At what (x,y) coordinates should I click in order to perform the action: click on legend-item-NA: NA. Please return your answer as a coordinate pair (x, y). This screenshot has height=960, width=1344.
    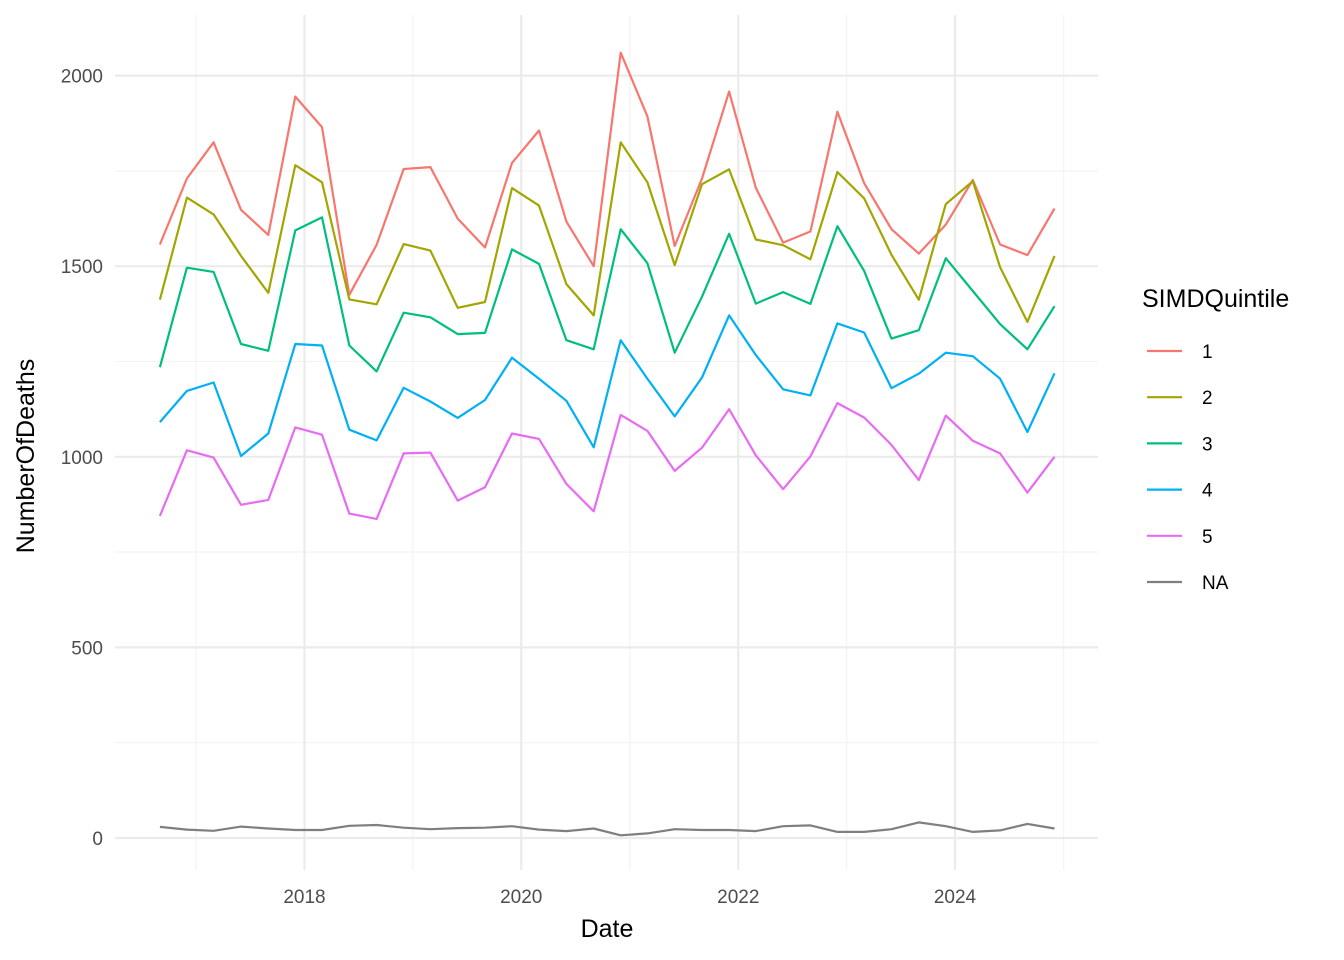
    Looking at the image, I should click on (1188, 583).